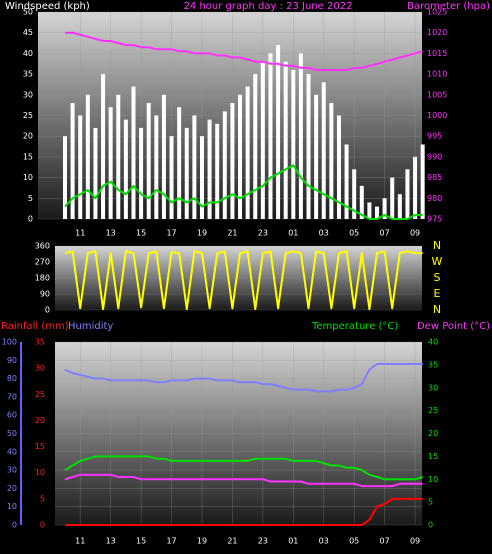  I want to click on y2-tick-label: 0, so click(430, 525).